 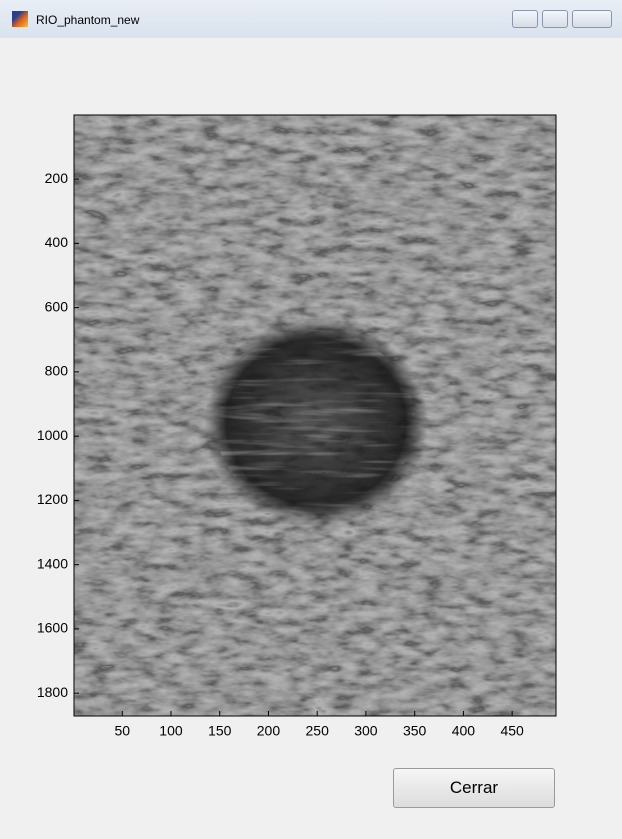 What do you see at coordinates (57, 306) in the screenshot?
I see `y-tick-label: 600` at bounding box center [57, 306].